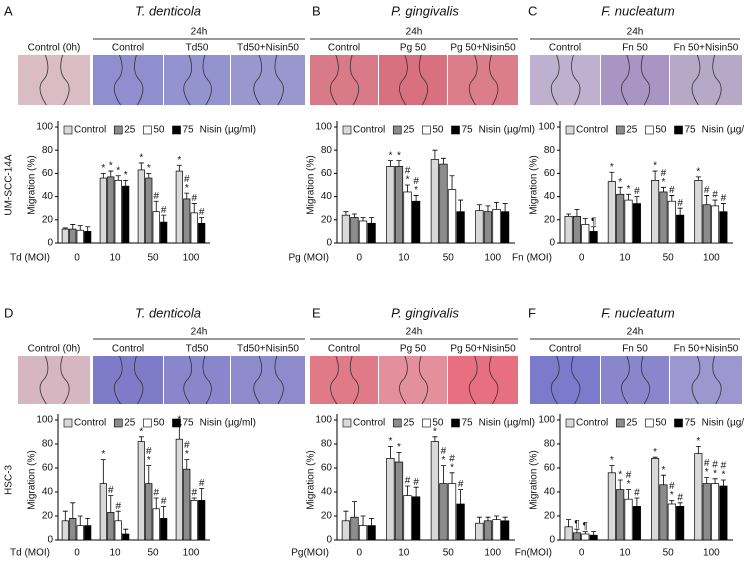 The height and width of the screenshot is (587, 744). Describe the element at coordinates (329, 540) in the screenshot. I see `y-tick-label: 0` at that location.